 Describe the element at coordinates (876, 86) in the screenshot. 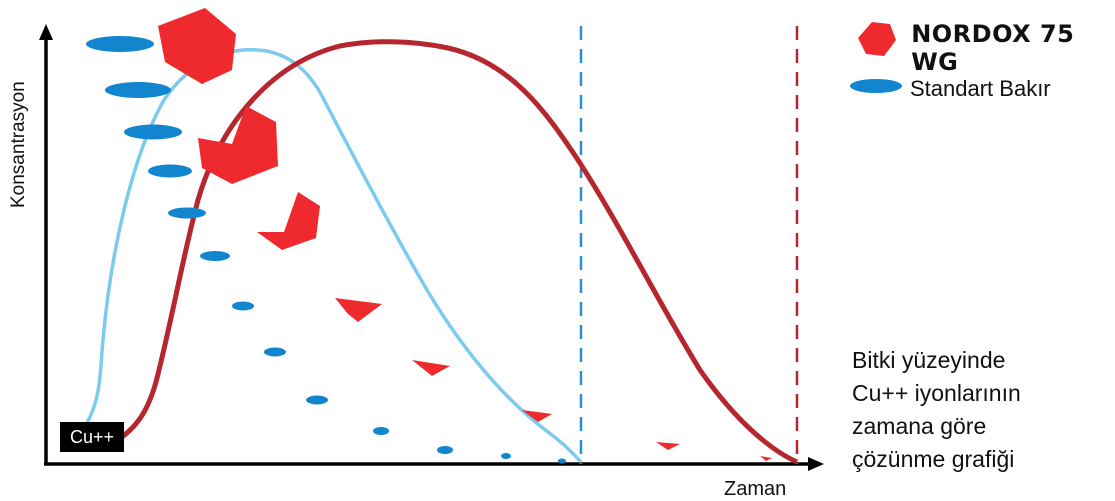

I see `legend-standard-icon` at that location.